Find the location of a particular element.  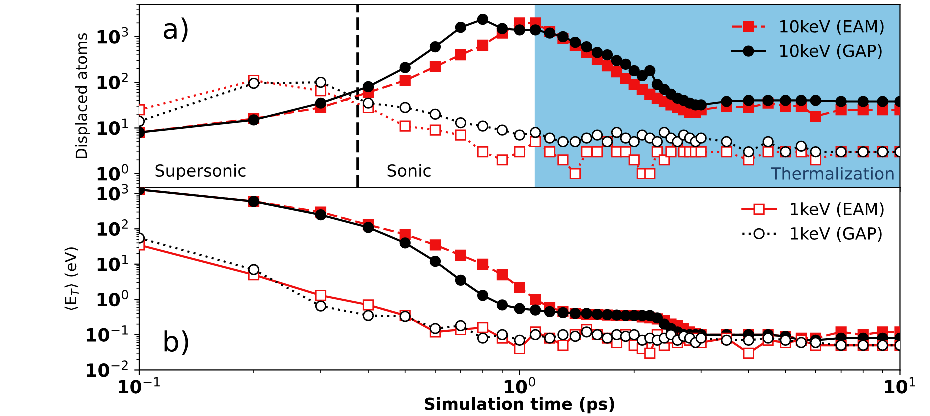

y-axis-title: ⟨E$_{T}$⟩ (eV) is located at coordinates (71, 279).